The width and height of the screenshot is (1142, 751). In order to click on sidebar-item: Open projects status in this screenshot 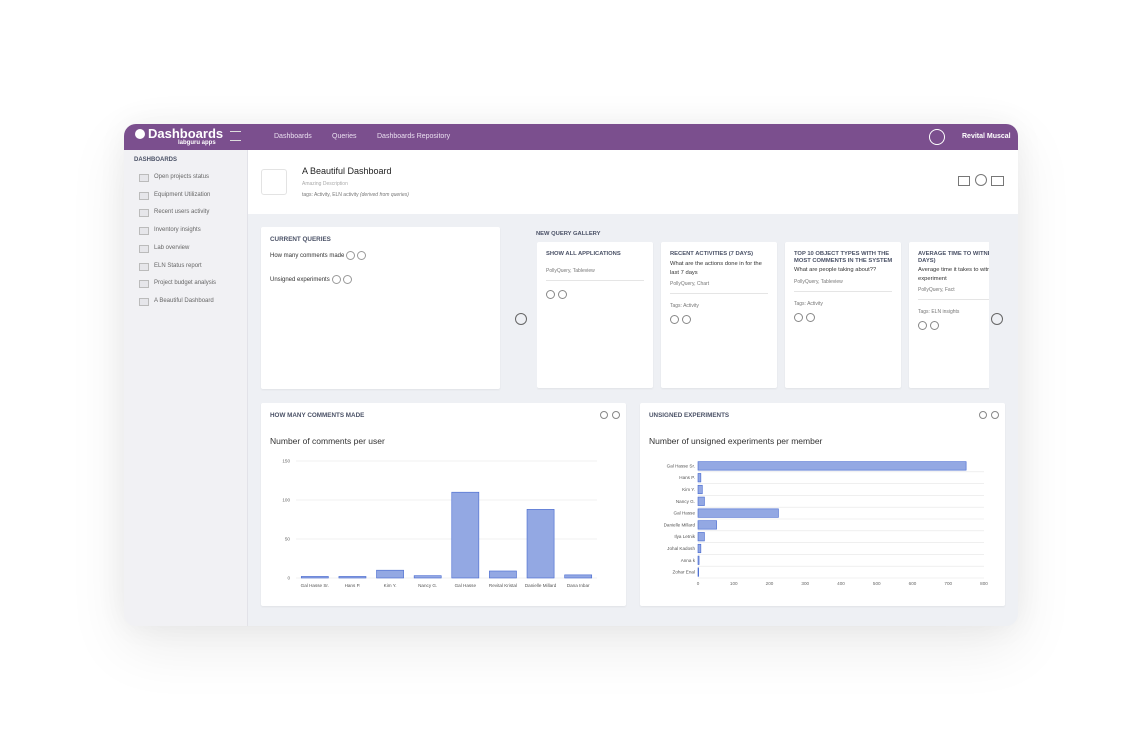, I will do `click(182, 177)`.